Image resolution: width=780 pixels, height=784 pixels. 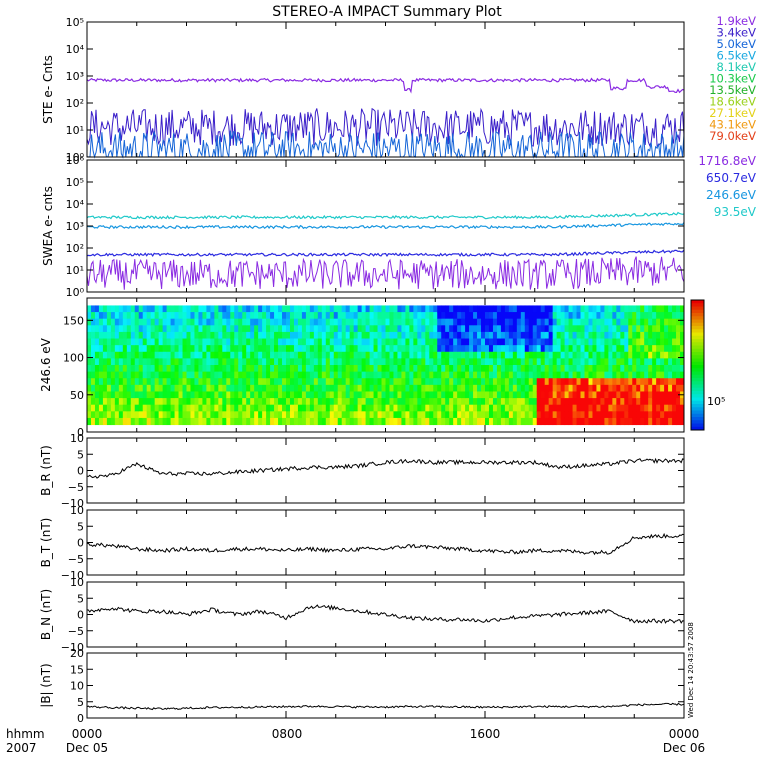 What do you see at coordinates (75, 22) in the screenshot?
I see `y-tick-label: 10⁵` at bounding box center [75, 22].